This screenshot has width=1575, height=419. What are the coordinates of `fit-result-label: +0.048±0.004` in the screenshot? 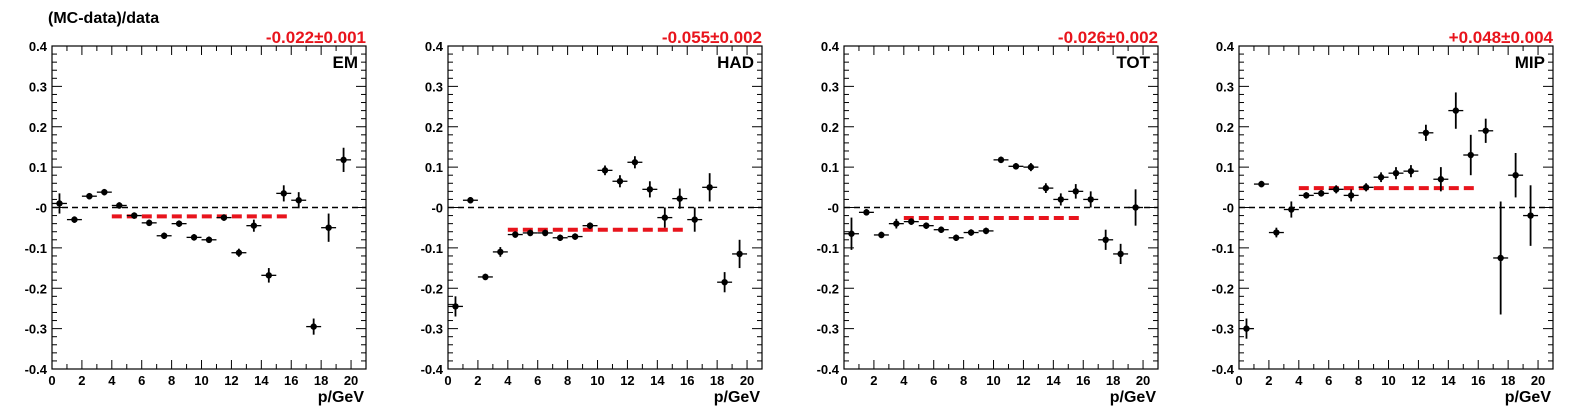 It's located at (1501, 37).